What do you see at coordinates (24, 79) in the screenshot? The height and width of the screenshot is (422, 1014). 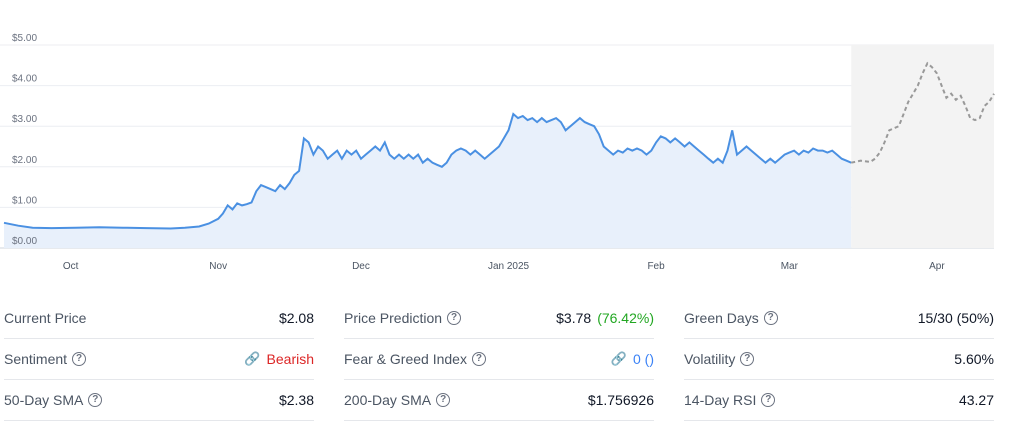 I see `y-tick-label: $4.00` at bounding box center [24, 79].